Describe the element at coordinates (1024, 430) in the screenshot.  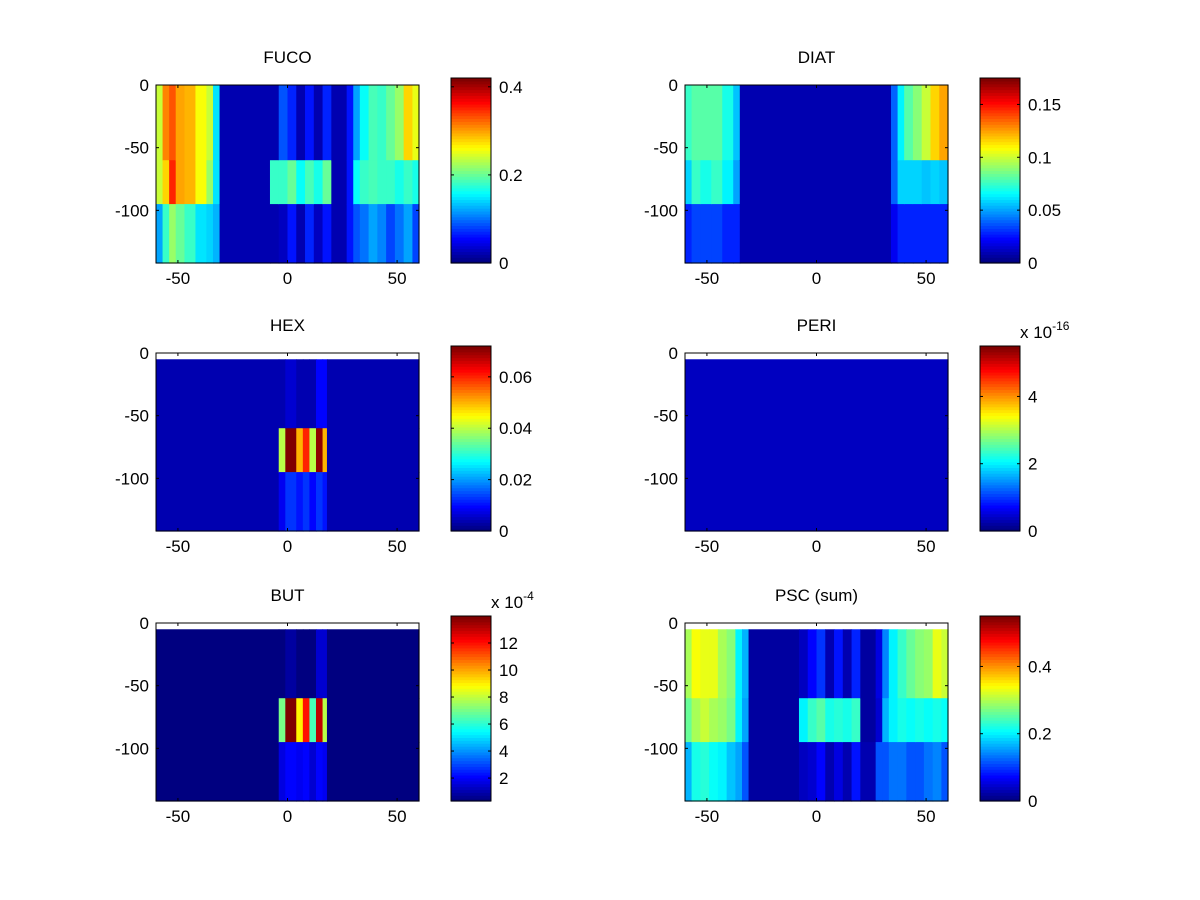
I see `colorbar: 0 2 4 x 10-16` at that location.